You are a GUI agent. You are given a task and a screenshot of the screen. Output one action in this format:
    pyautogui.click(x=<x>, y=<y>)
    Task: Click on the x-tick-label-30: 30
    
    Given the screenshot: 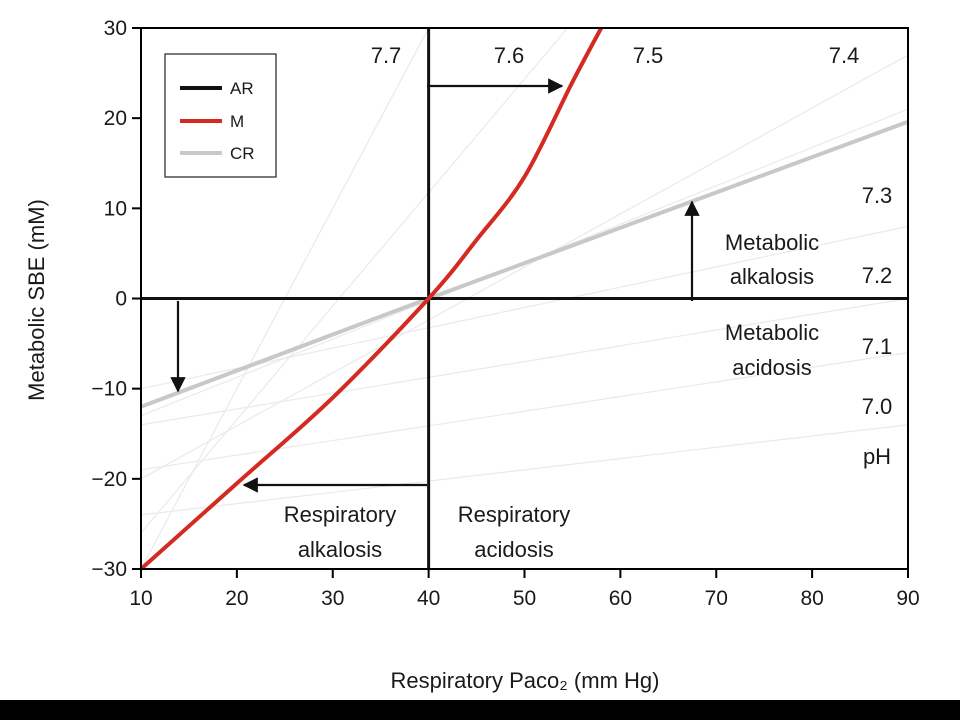 What is the action you would take?
    pyautogui.click(x=332, y=598)
    